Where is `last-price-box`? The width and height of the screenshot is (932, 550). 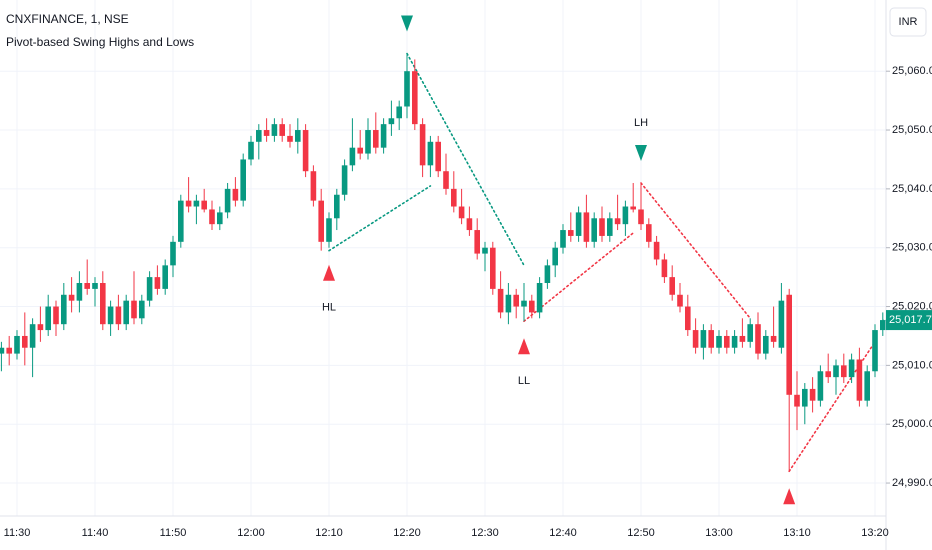
last-price-box is located at coordinates (909, 320).